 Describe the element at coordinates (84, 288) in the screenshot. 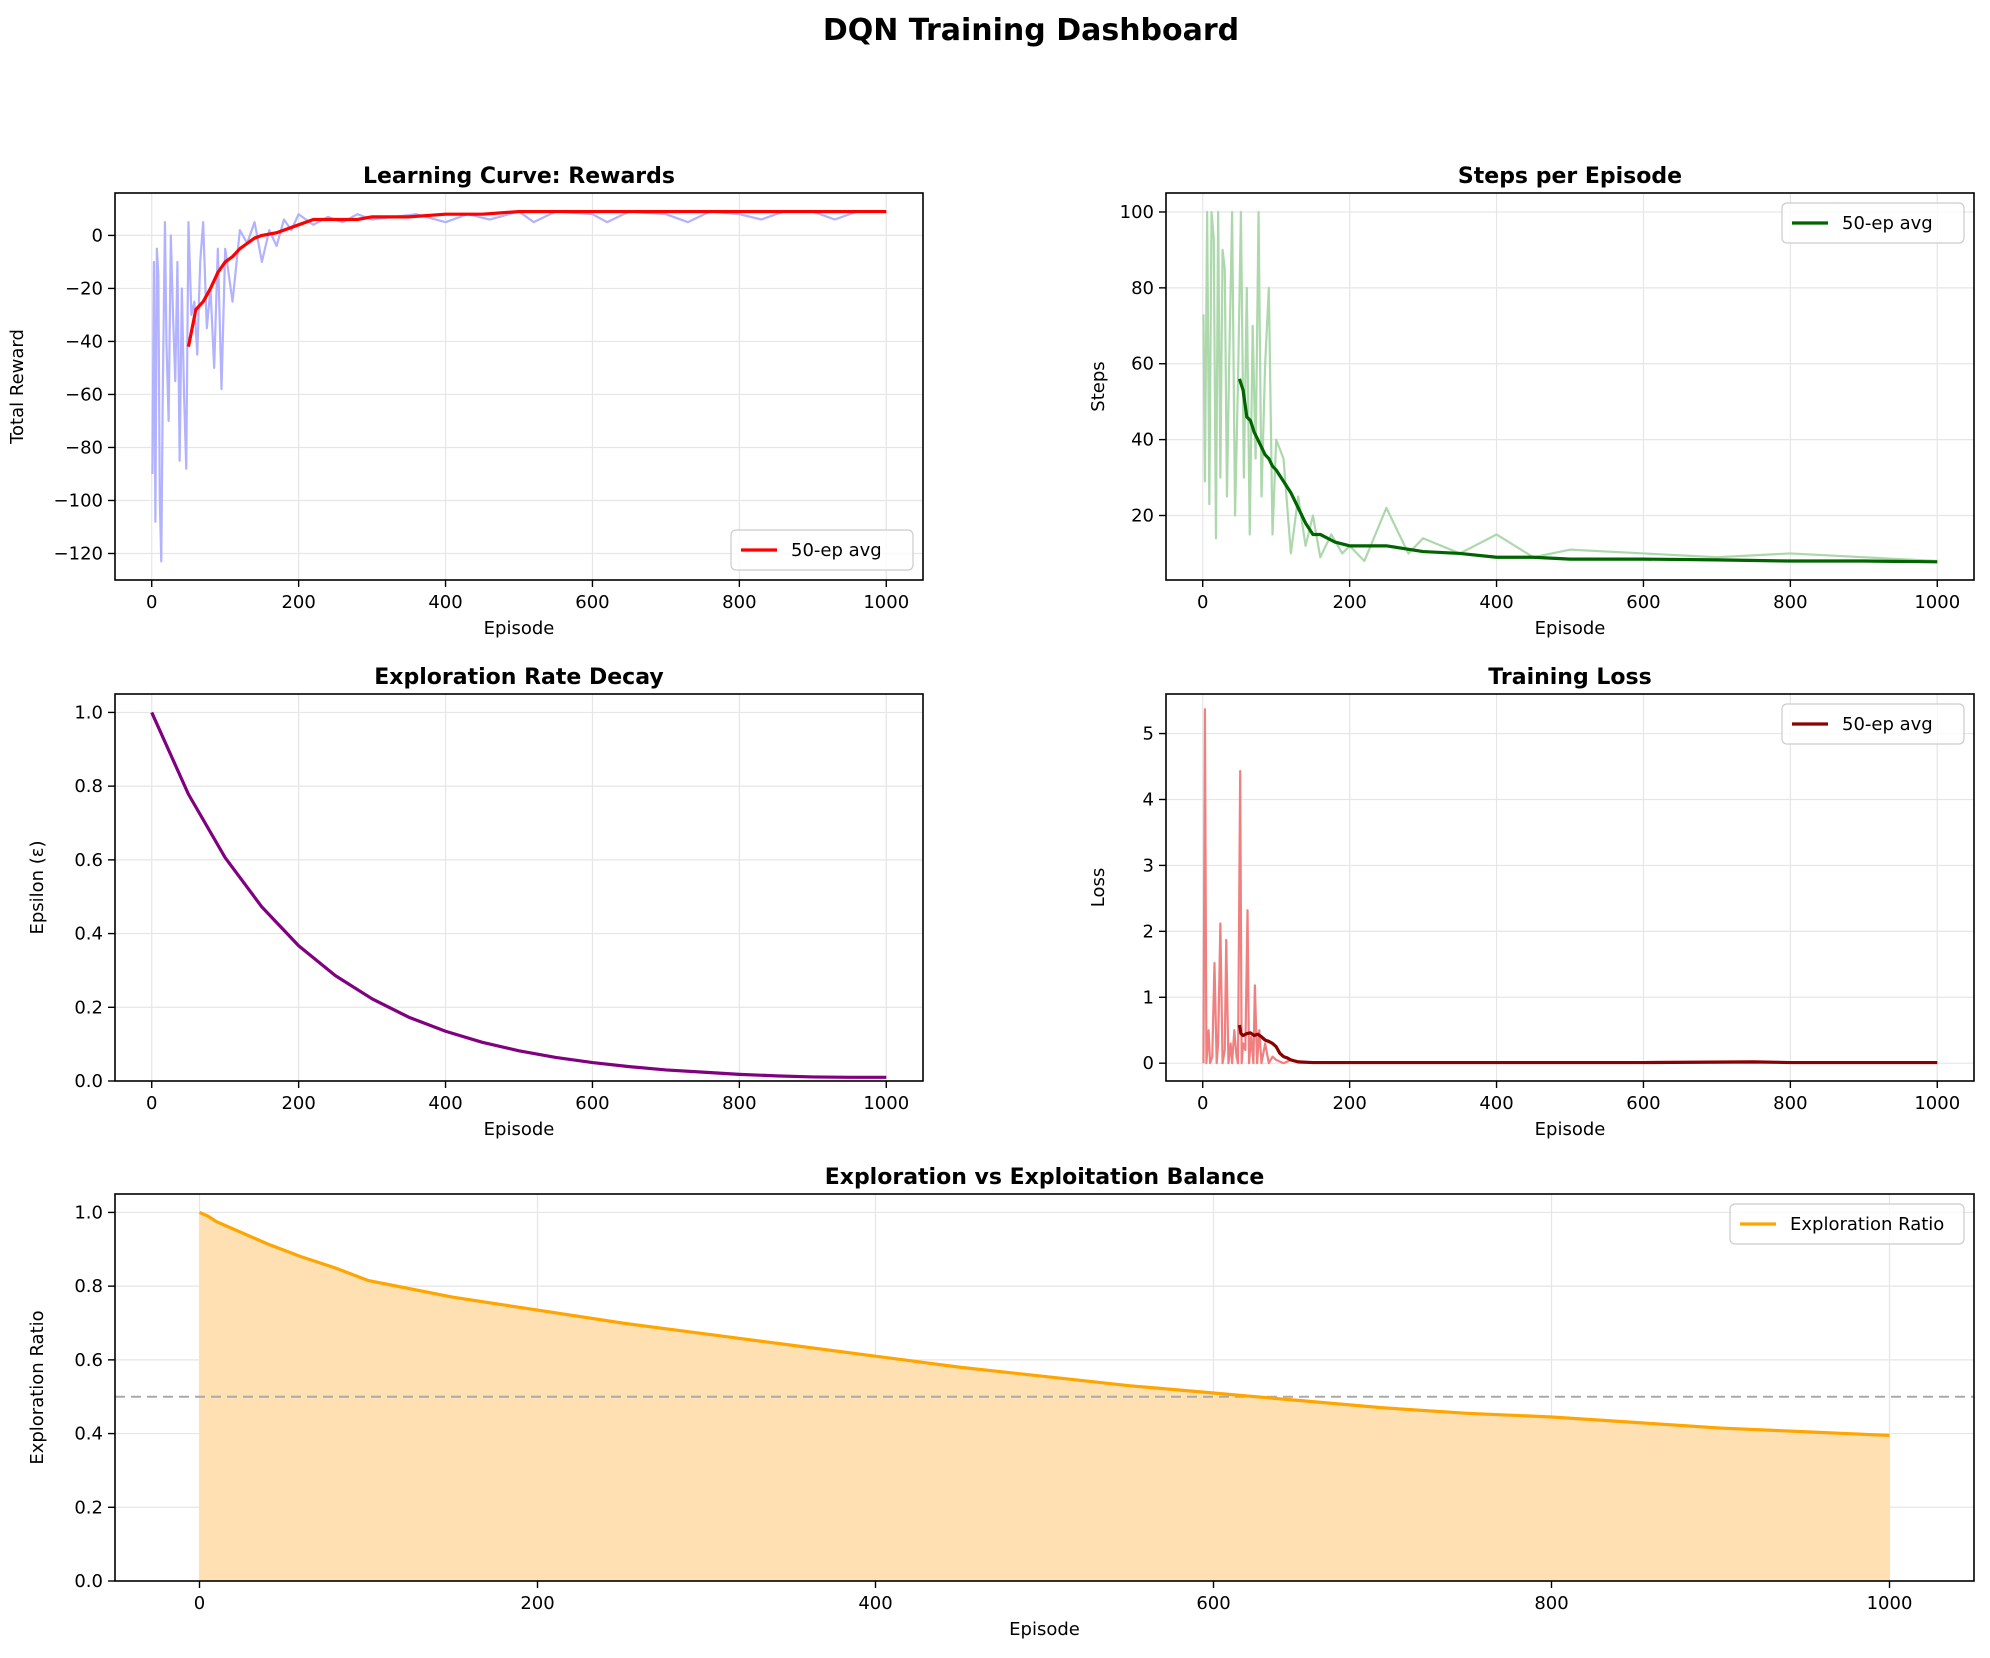

I see `y-tick-label: −20` at that location.